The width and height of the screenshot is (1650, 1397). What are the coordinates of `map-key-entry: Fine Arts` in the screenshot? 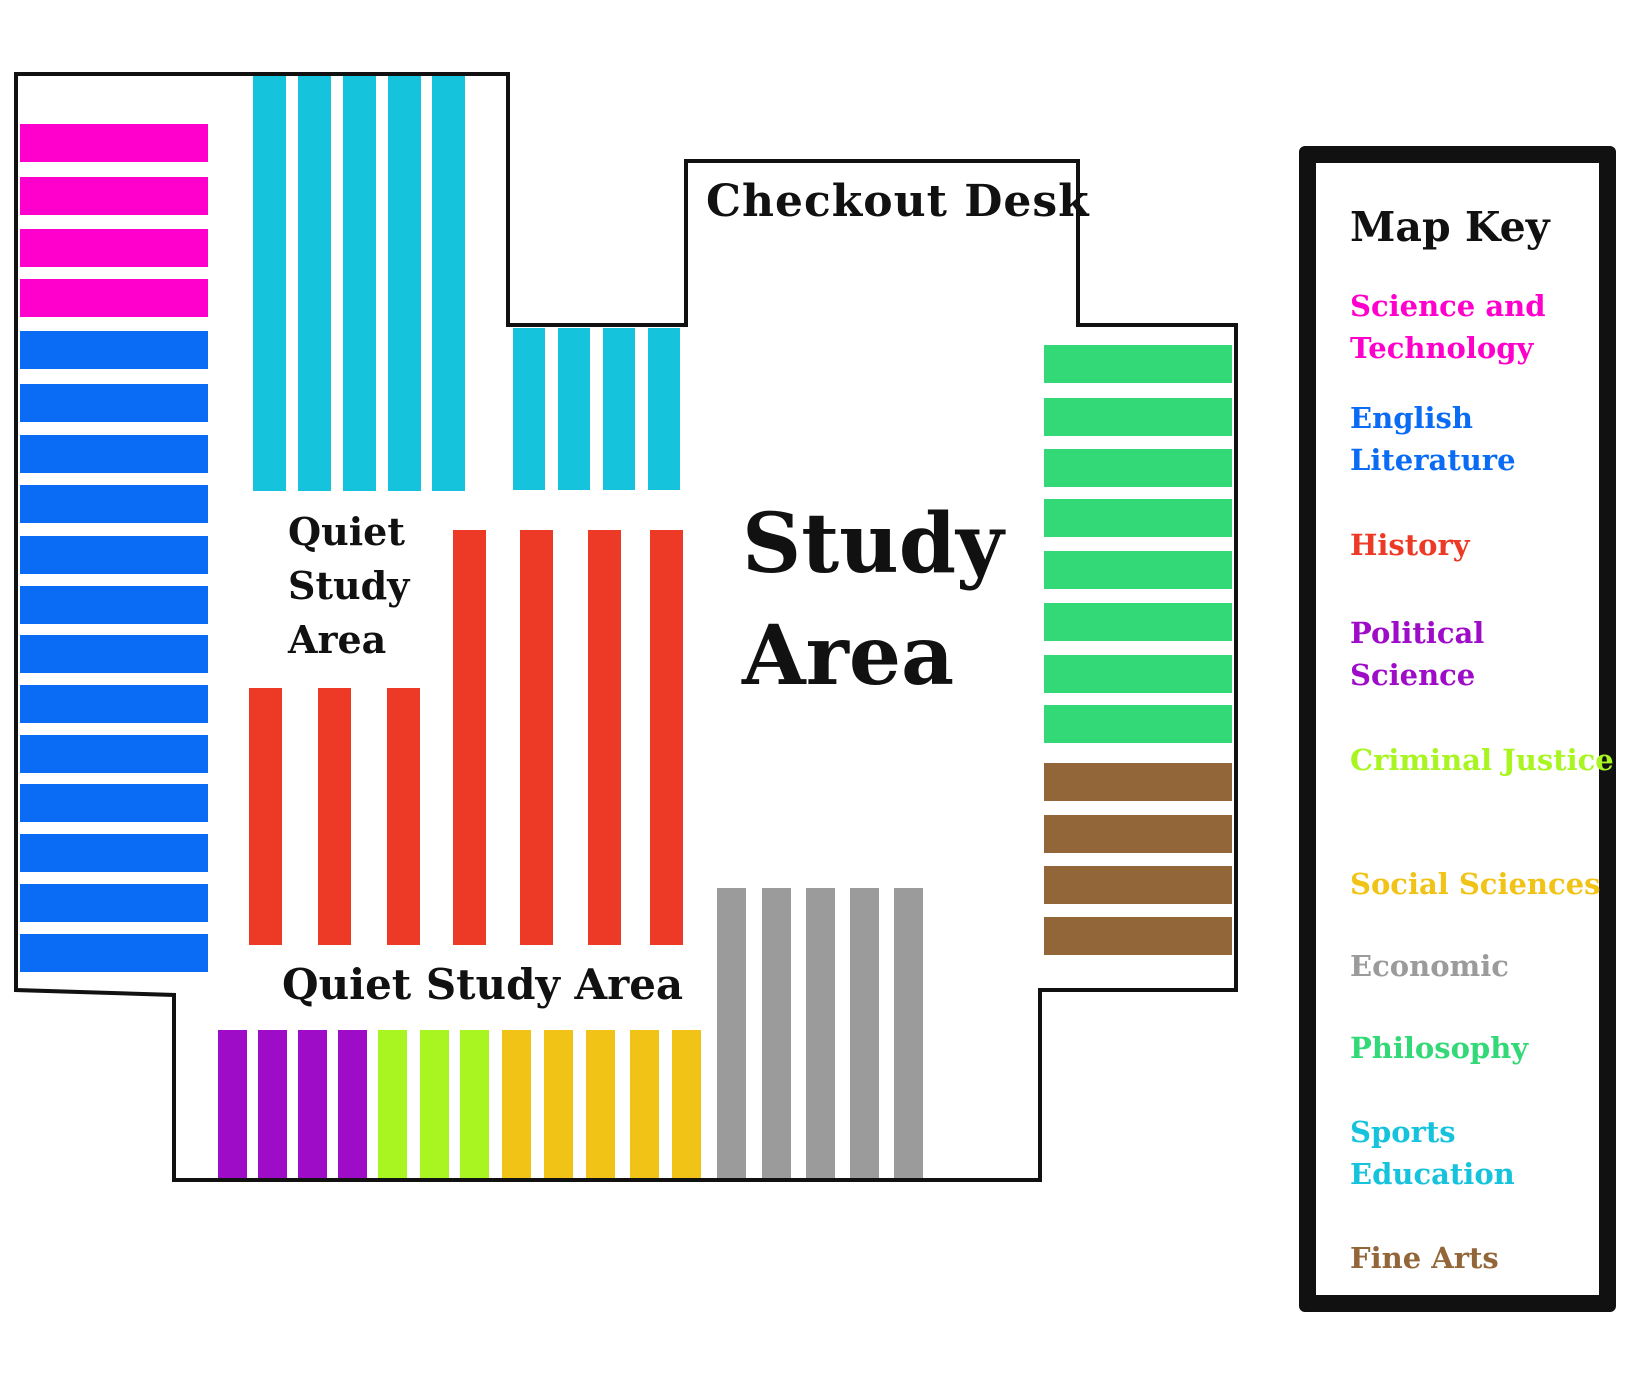 It's located at (1424, 1258).